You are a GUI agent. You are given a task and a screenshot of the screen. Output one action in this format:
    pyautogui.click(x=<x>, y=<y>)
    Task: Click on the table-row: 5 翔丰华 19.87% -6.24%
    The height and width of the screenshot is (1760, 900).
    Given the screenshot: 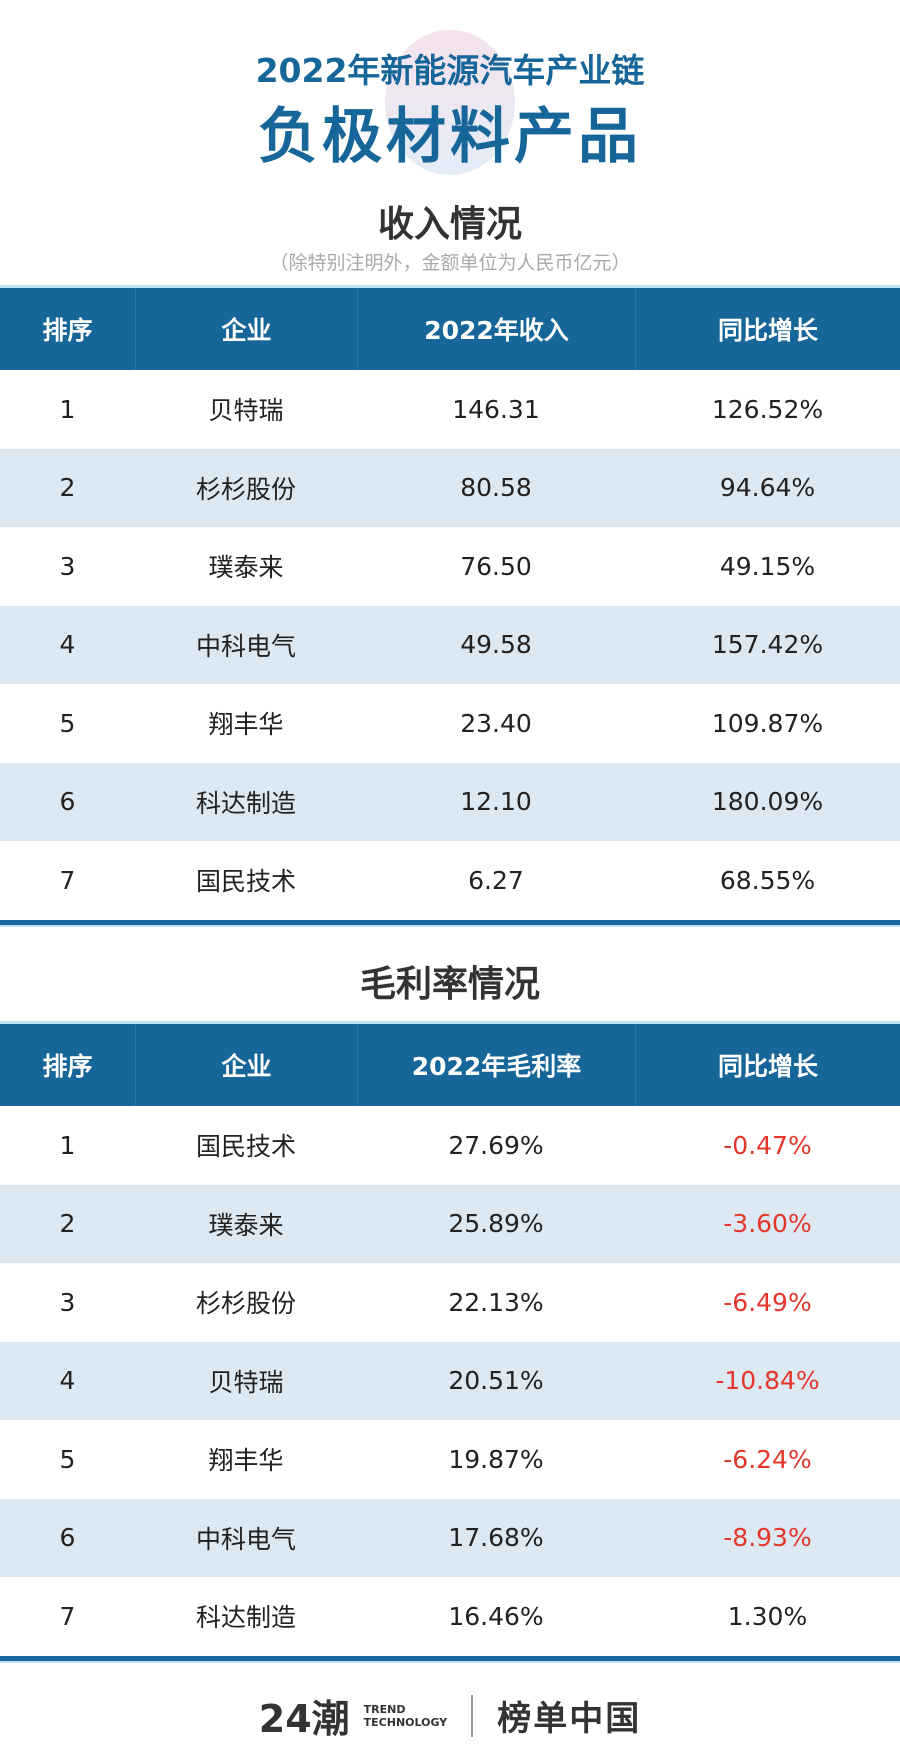 What is the action you would take?
    pyautogui.click(x=450, y=1459)
    